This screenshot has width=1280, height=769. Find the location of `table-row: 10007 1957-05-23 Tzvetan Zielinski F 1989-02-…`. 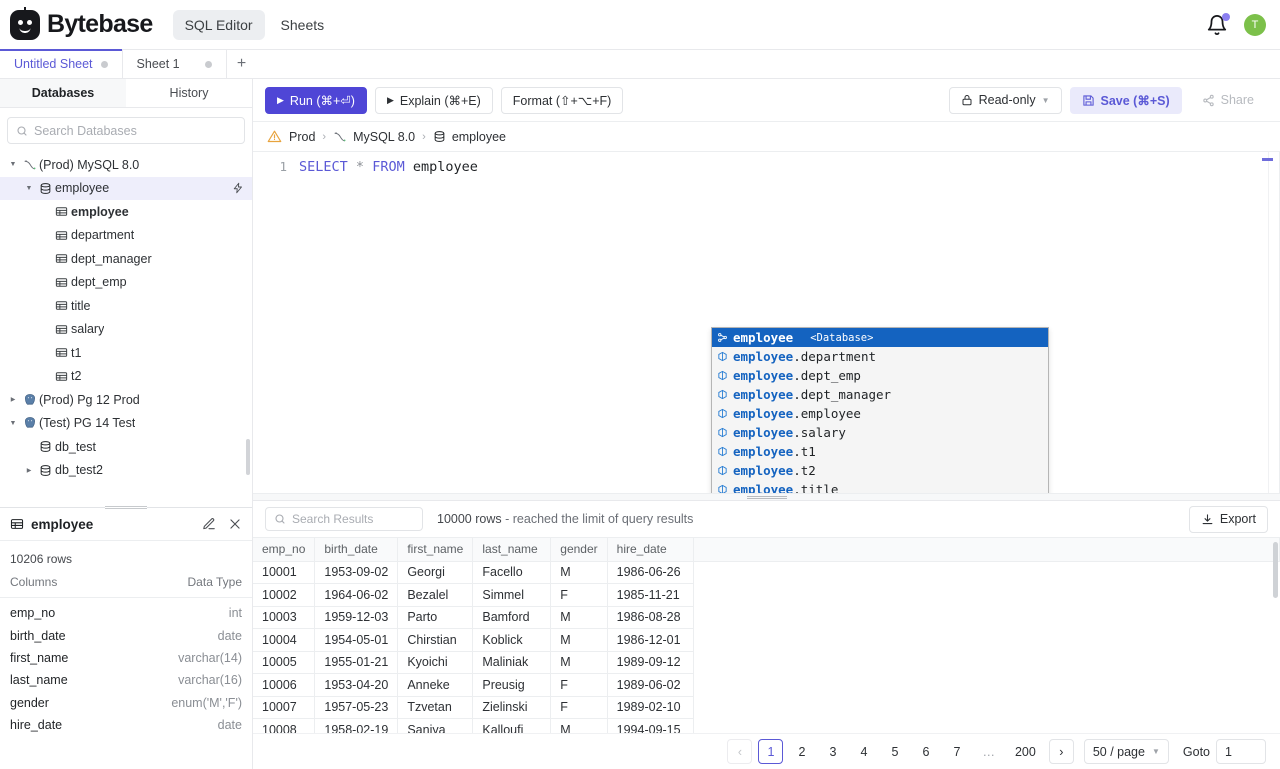

table-row: 10007 1957-05-23 Tzvetan Zielinski F 1989-02-… is located at coordinates (766, 707).